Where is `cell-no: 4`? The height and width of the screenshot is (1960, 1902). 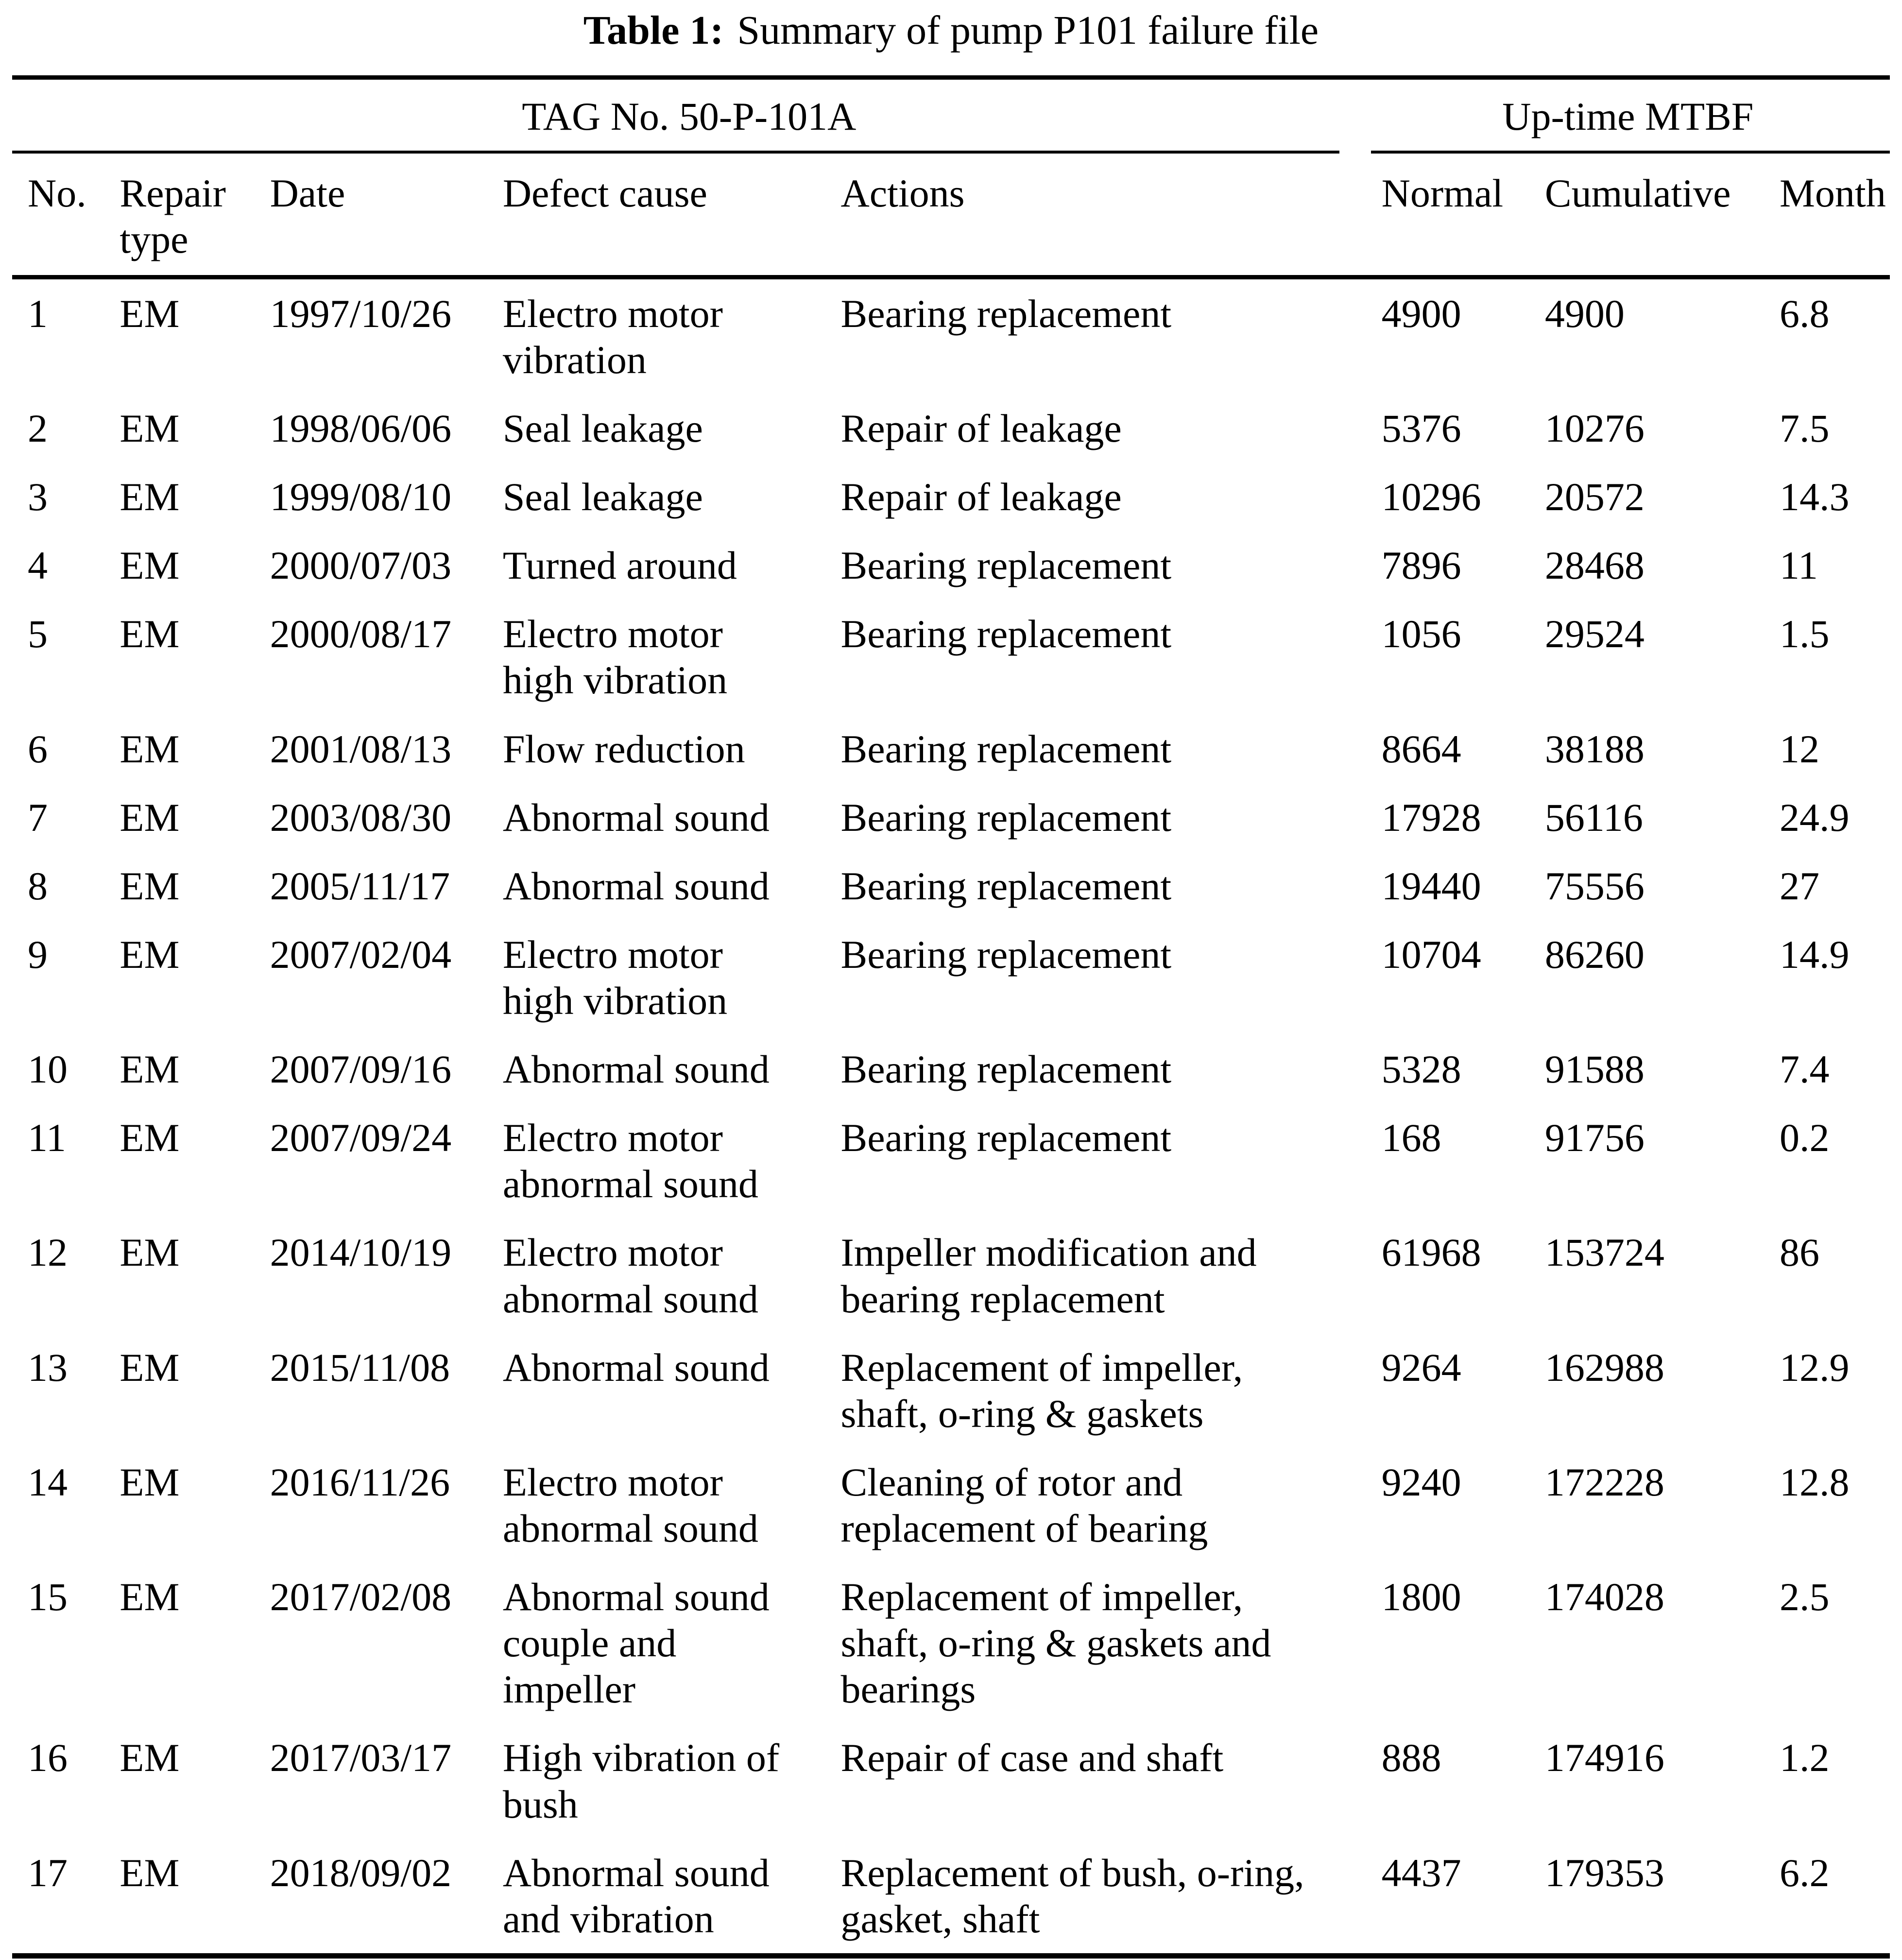 cell-no: 4 is located at coordinates (38, 565).